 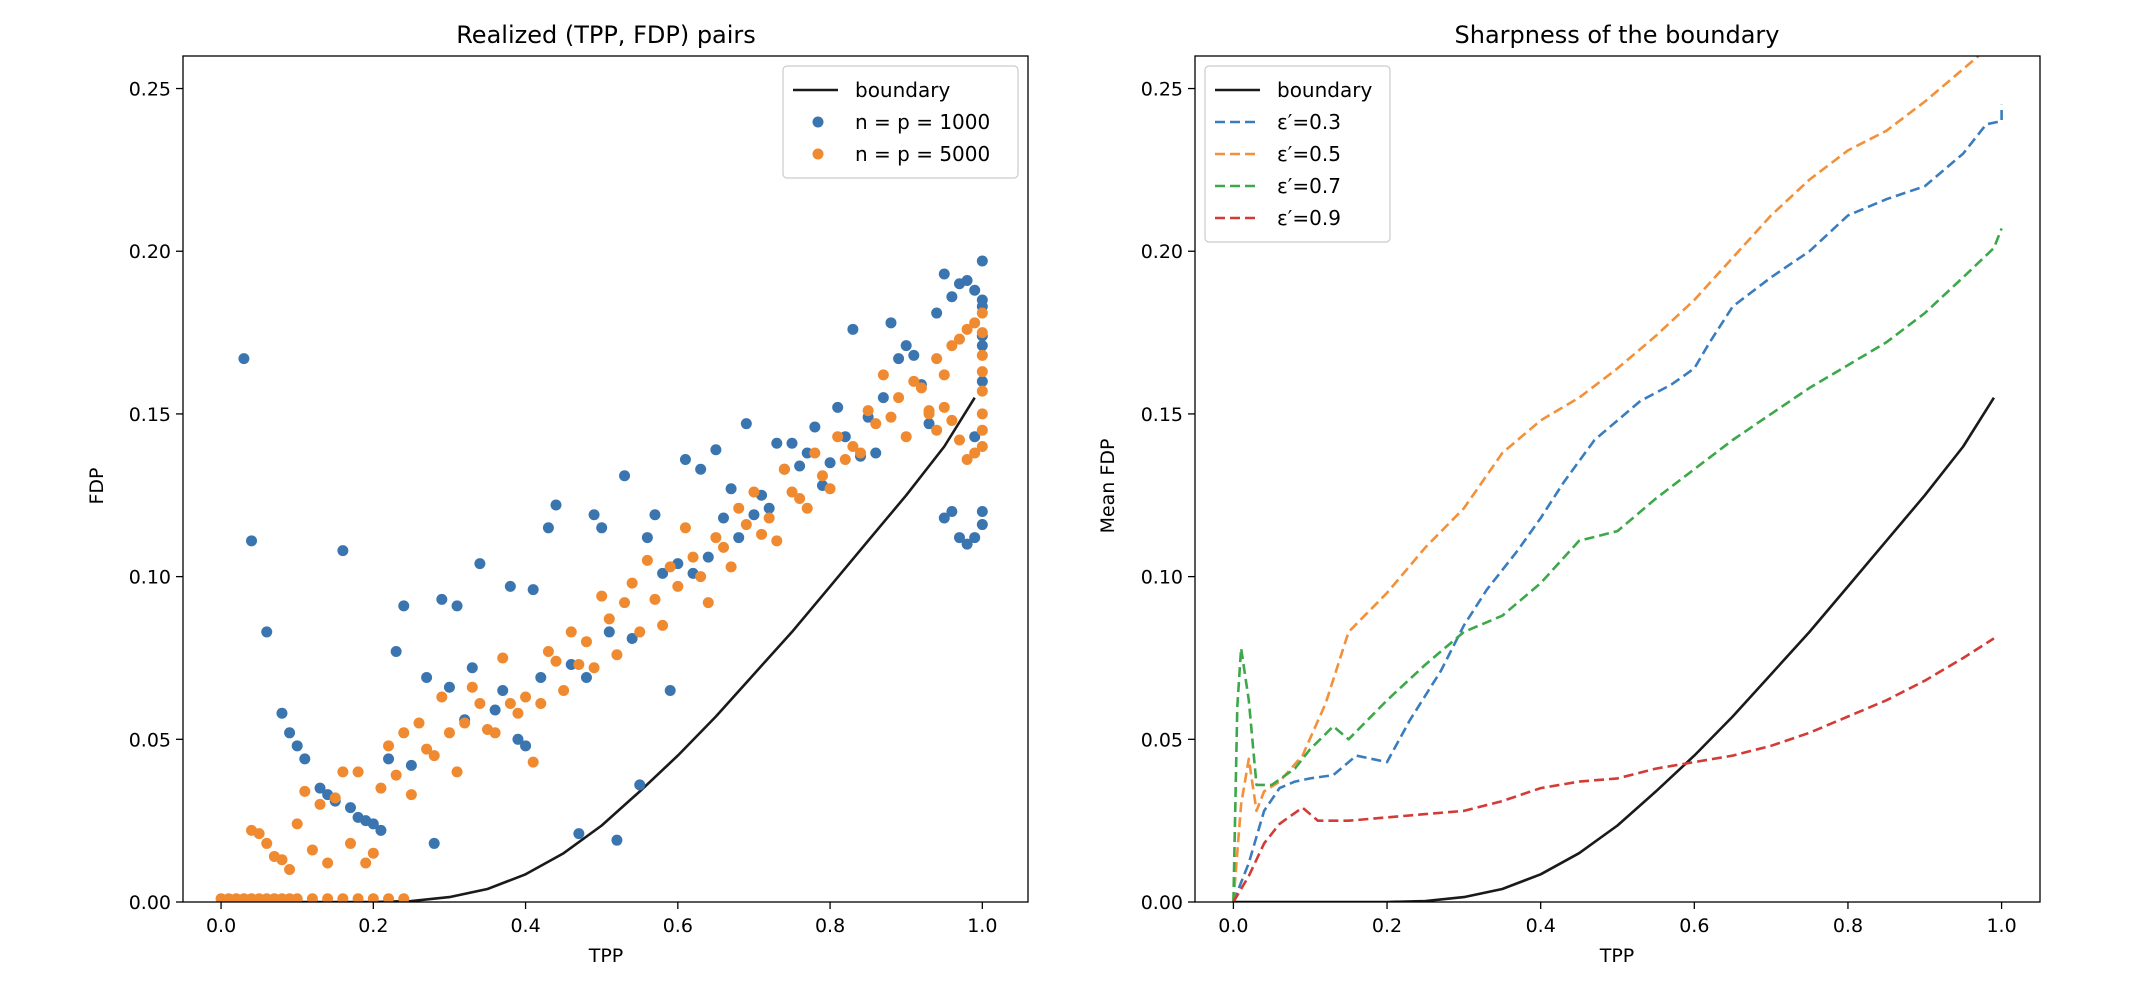 I want to click on y-tick-label: 0.15, so click(x=1162, y=415).